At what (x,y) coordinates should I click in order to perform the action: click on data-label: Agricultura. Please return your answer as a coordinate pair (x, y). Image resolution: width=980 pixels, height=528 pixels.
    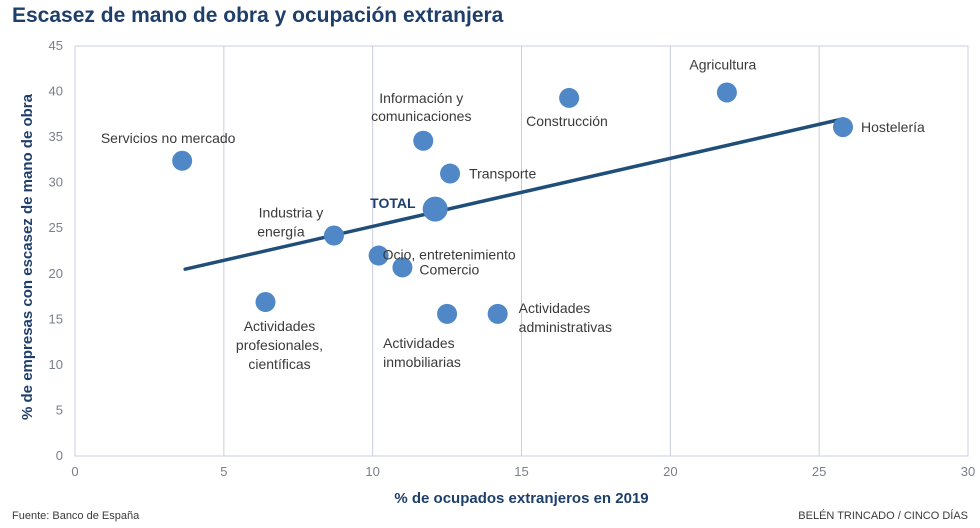
    Looking at the image, I should click on (722, 64).